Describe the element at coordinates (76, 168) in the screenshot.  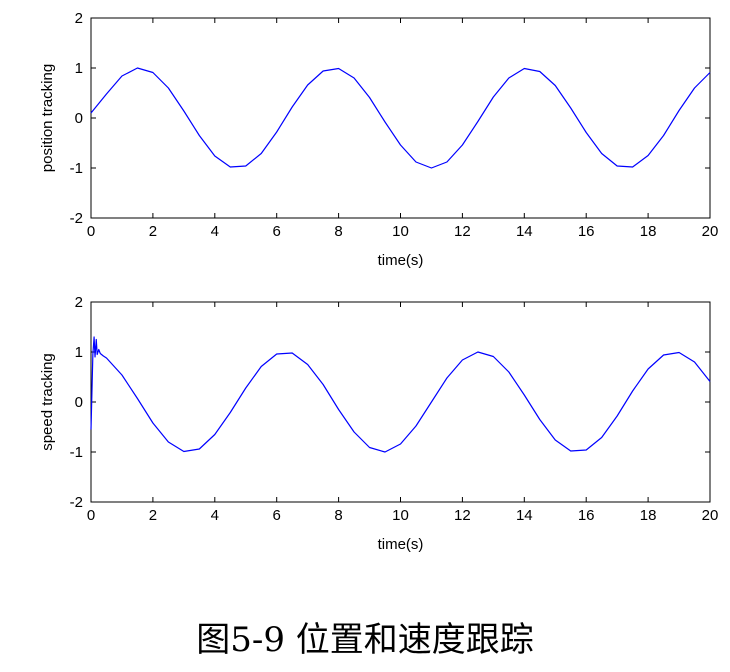
I see `position-ytick-label: -1` at that location.